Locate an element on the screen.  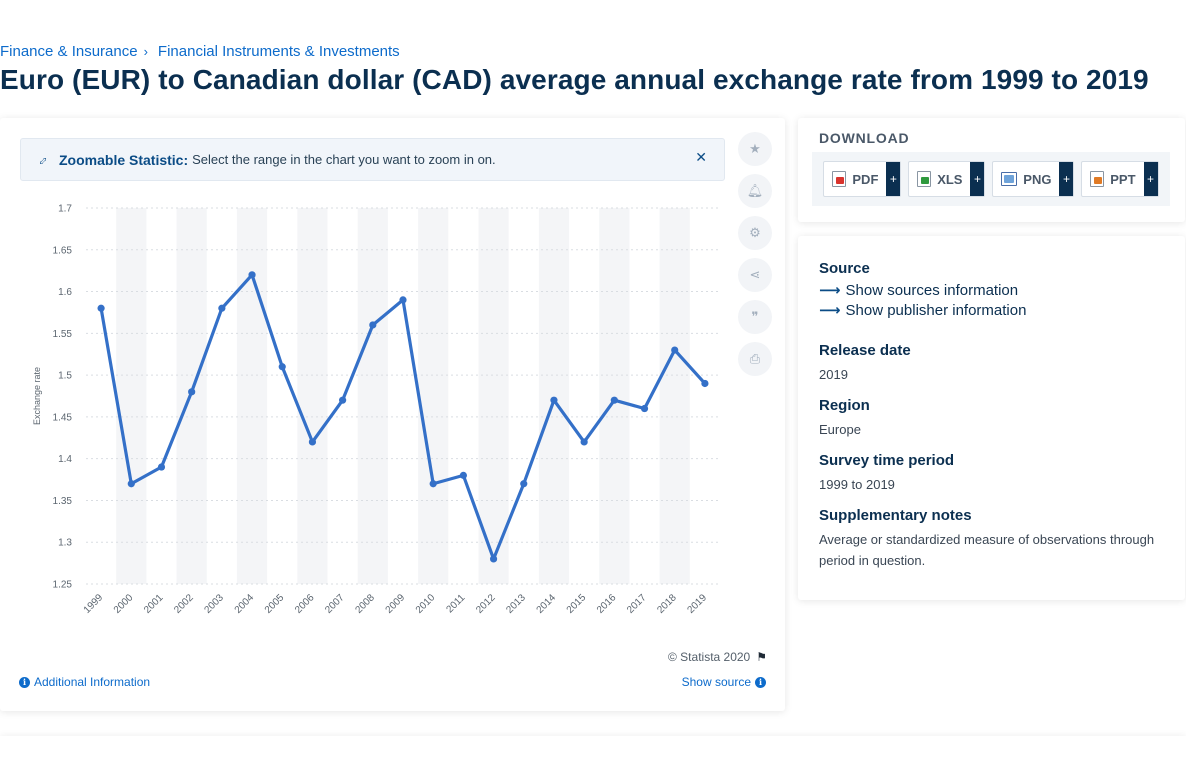
download-card: DOWNLOAD PDF + XLS + PNG + PPT + is located at coordinates (991, 170).